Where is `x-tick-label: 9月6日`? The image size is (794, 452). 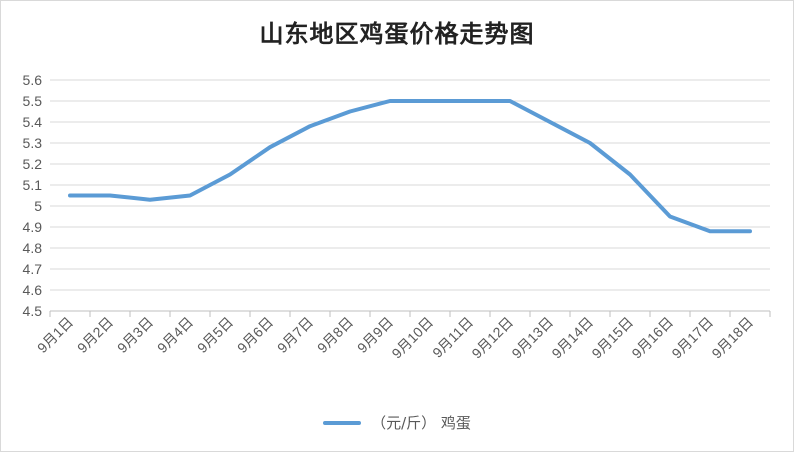
x-tick-label: 9月6日 is located at coordinates (255, 335).